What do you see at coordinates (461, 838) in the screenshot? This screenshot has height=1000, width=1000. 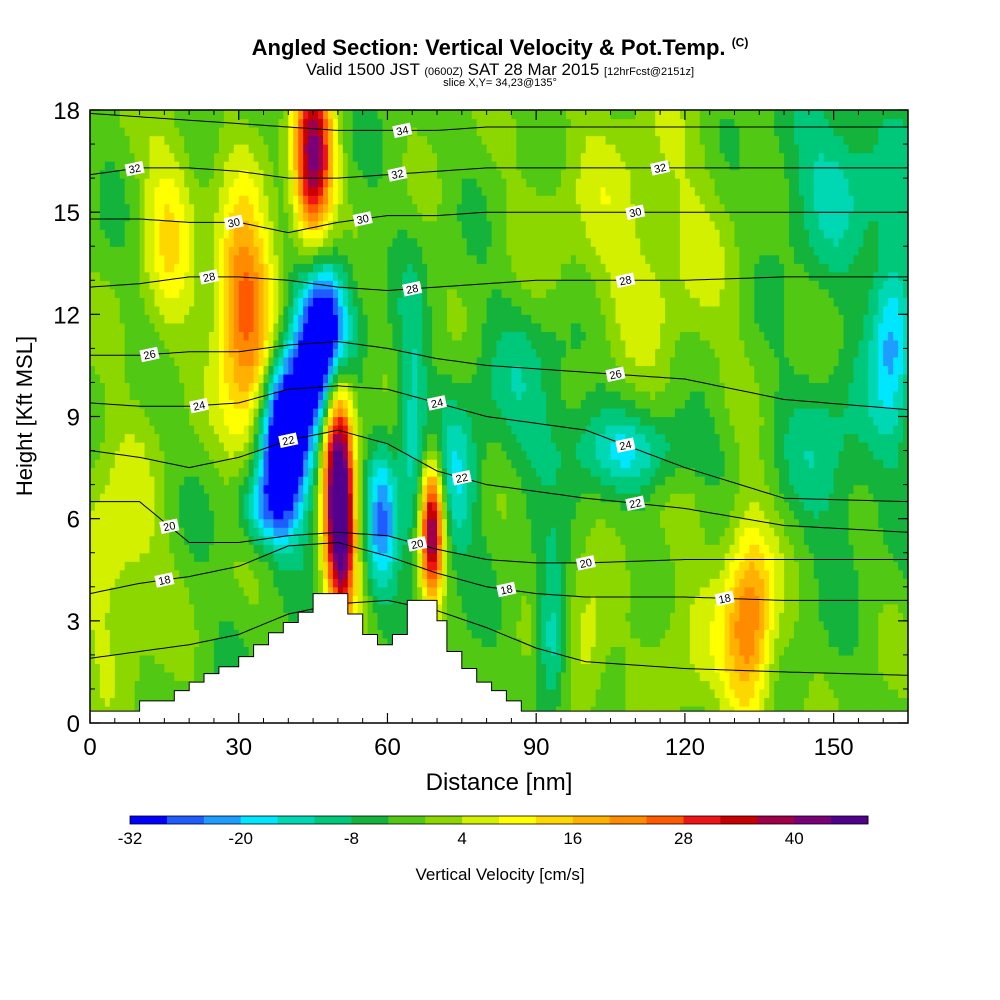 I see `colorbar-tick-label: 4` at bounding box center [461, 838].